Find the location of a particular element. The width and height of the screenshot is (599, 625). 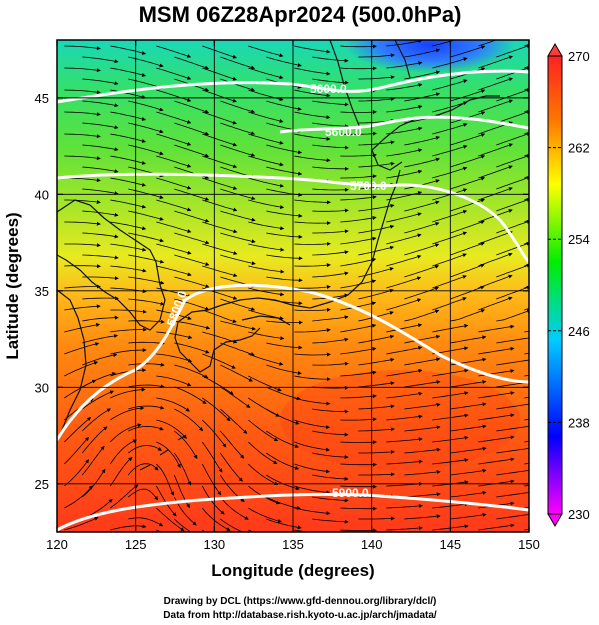

colorbar-tick-label: 238 is located at coordinates (579, 422).